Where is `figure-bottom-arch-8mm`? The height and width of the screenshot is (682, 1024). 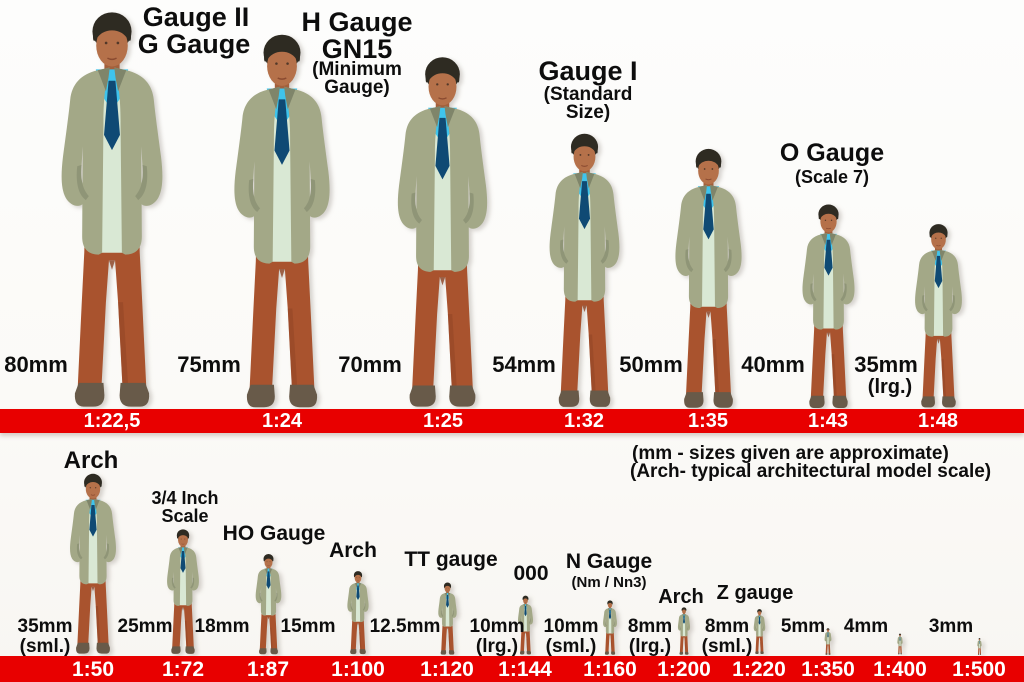 figure-bottom-arch-8mm is located at coordinates (684, 631).